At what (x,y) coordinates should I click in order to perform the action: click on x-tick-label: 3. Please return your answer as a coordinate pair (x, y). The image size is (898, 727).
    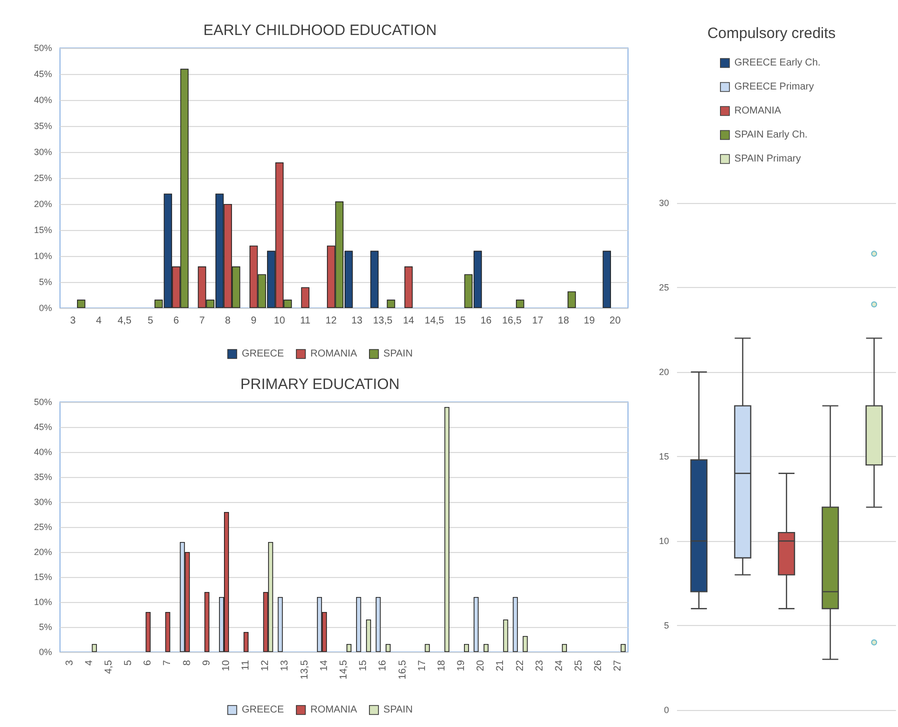
    Looking at the image, I should click on (73, 321).